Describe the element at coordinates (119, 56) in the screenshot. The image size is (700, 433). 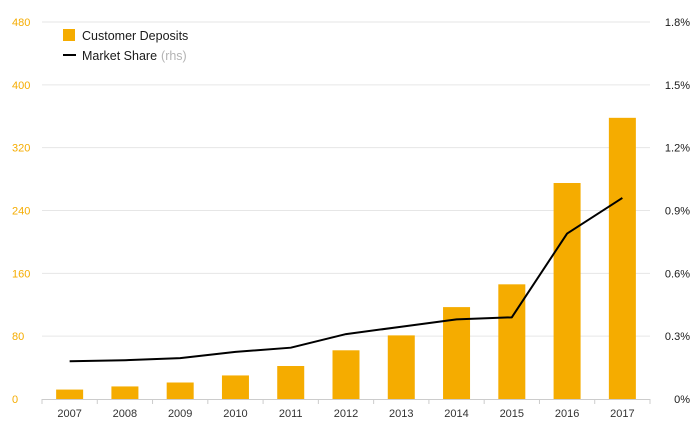
I see `legend-label-market-share-name: Market Share` at that location.